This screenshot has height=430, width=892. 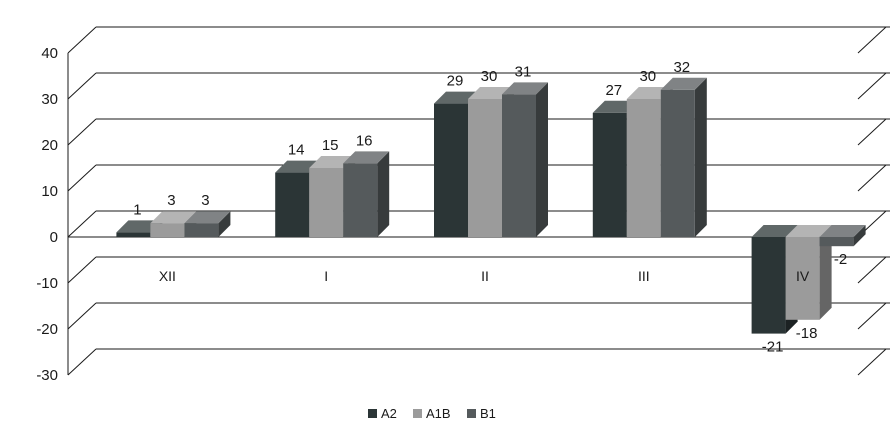 What do you see at coordinates (49, 145) in the screenshot?
I see `y-tick-label: 20` at bounding box center [49, 145].